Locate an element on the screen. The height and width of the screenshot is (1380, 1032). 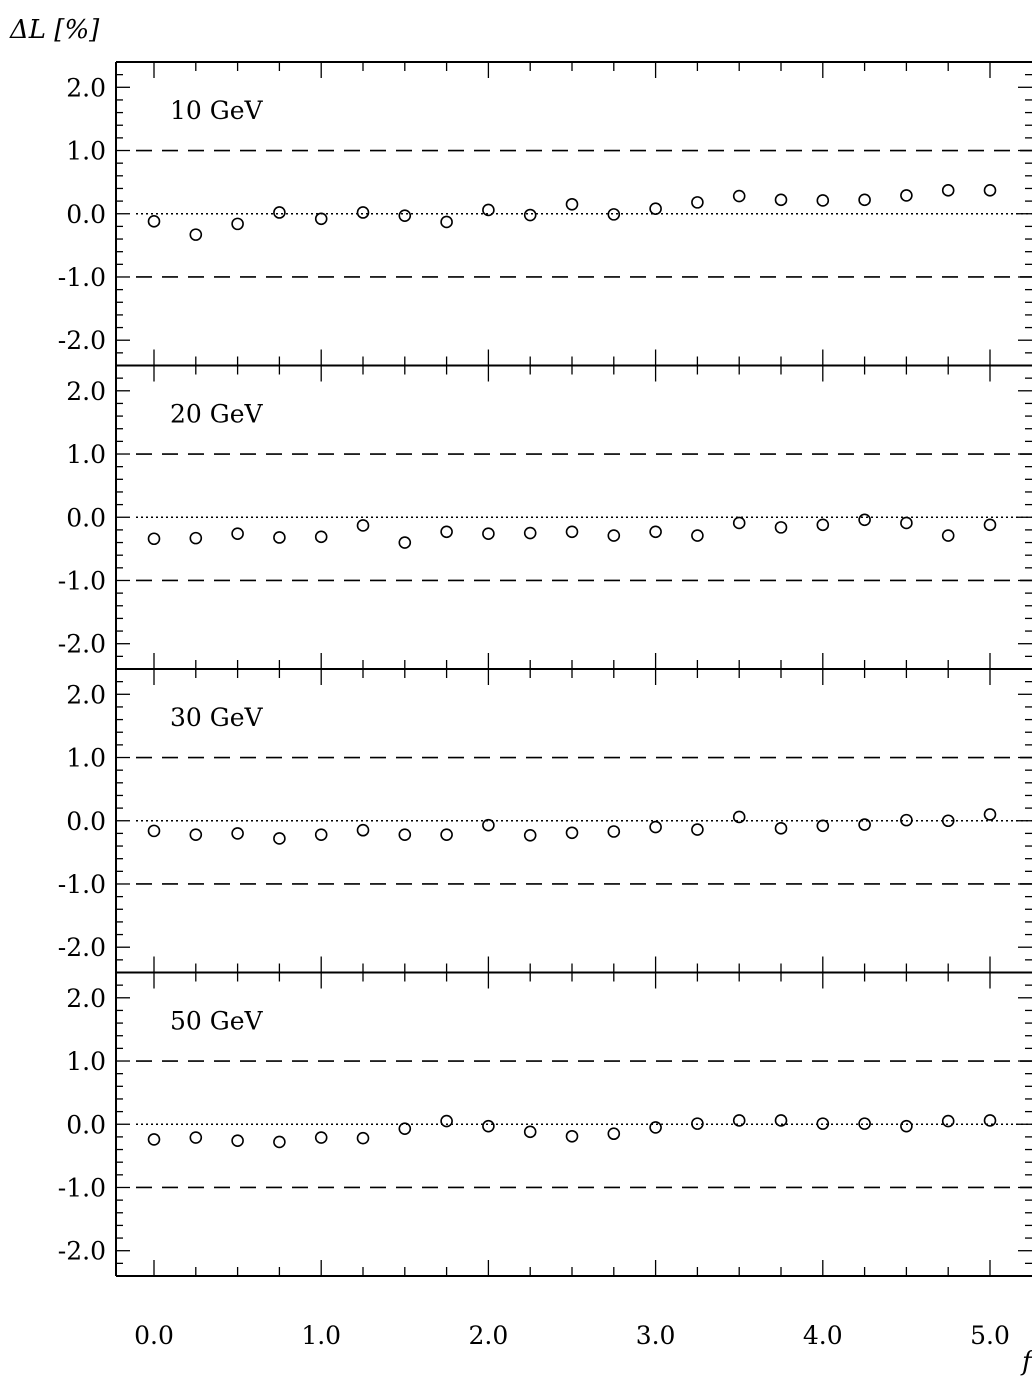
x-axis-title: f is located at coordinates (1026, 1362).